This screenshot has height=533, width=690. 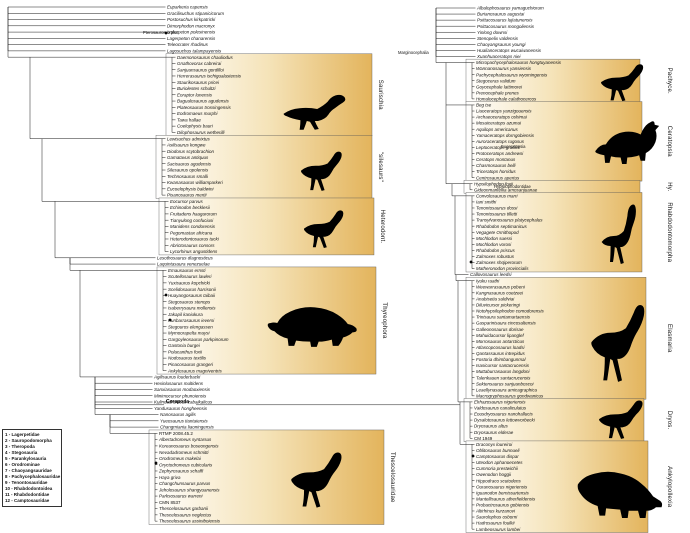 What do you see at coordinates (497, 208) in the screenshot?
I see `taxon-label: Tenontosaurus dossi` at bounding box center [497, 208].